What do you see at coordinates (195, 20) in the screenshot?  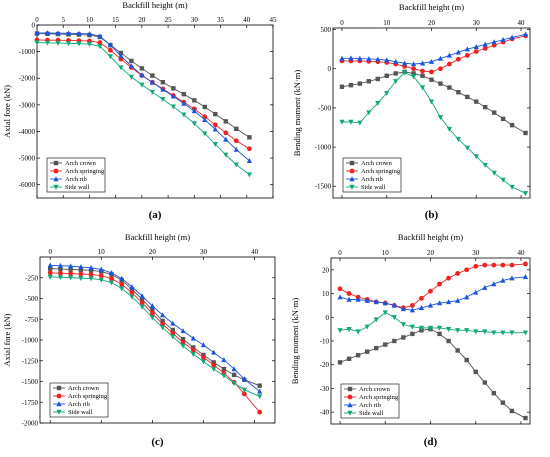 I see `x-tick-label: 30` at bounding box center [195, 20].